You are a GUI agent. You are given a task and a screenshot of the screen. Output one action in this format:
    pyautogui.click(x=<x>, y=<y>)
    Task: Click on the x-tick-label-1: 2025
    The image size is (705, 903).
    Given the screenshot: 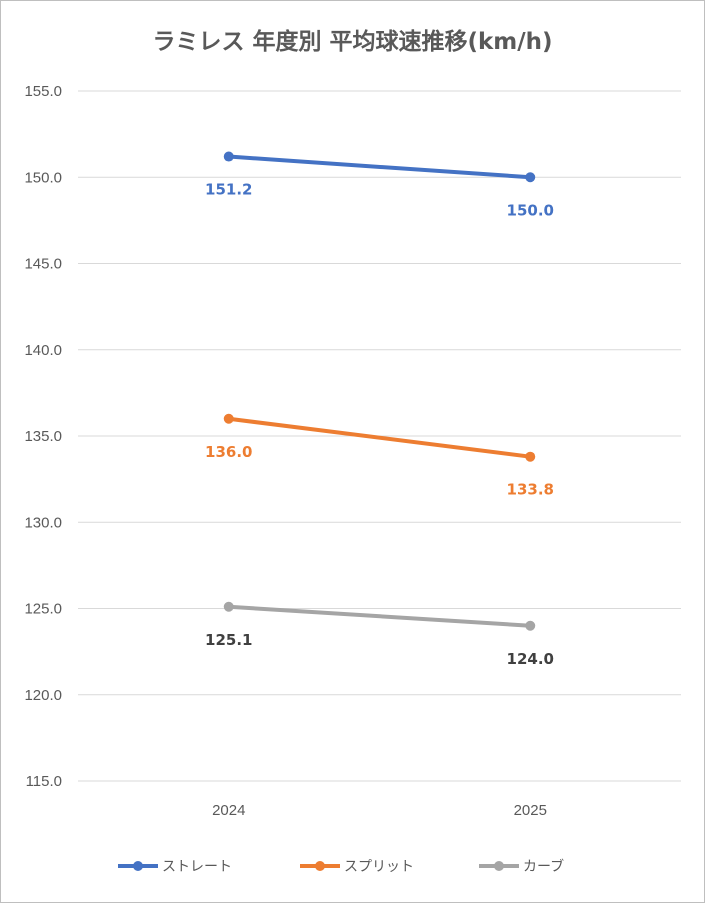 What is the action you would take?
    pyautogui.click(x=530, y=810)
    